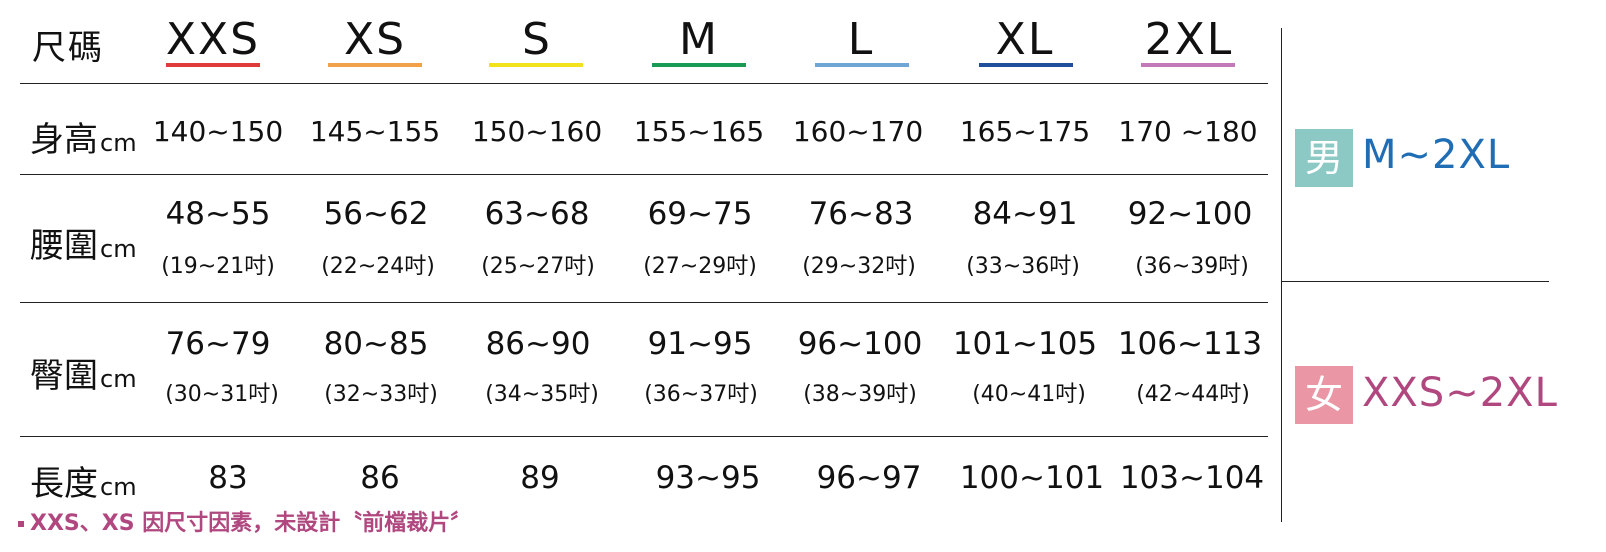 This screenshot has width=1606, height=552. I want to click on hip-xl-inches: (40~41吋), so click(1029, 394).